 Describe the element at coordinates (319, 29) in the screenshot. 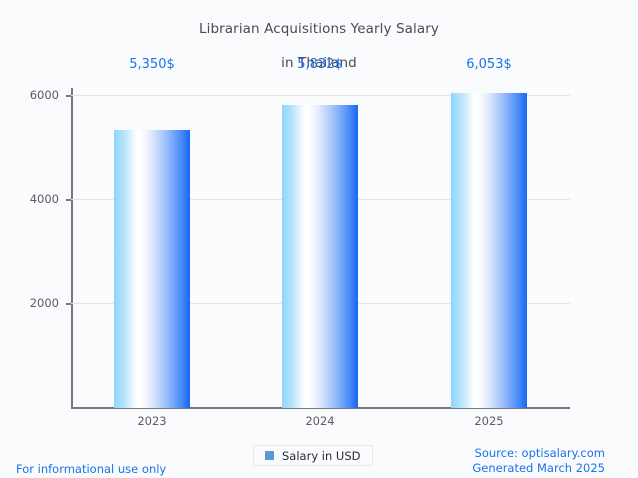

I see `chart-title-line-1: Librarian Acquisitions Yearly Salary` at that location.